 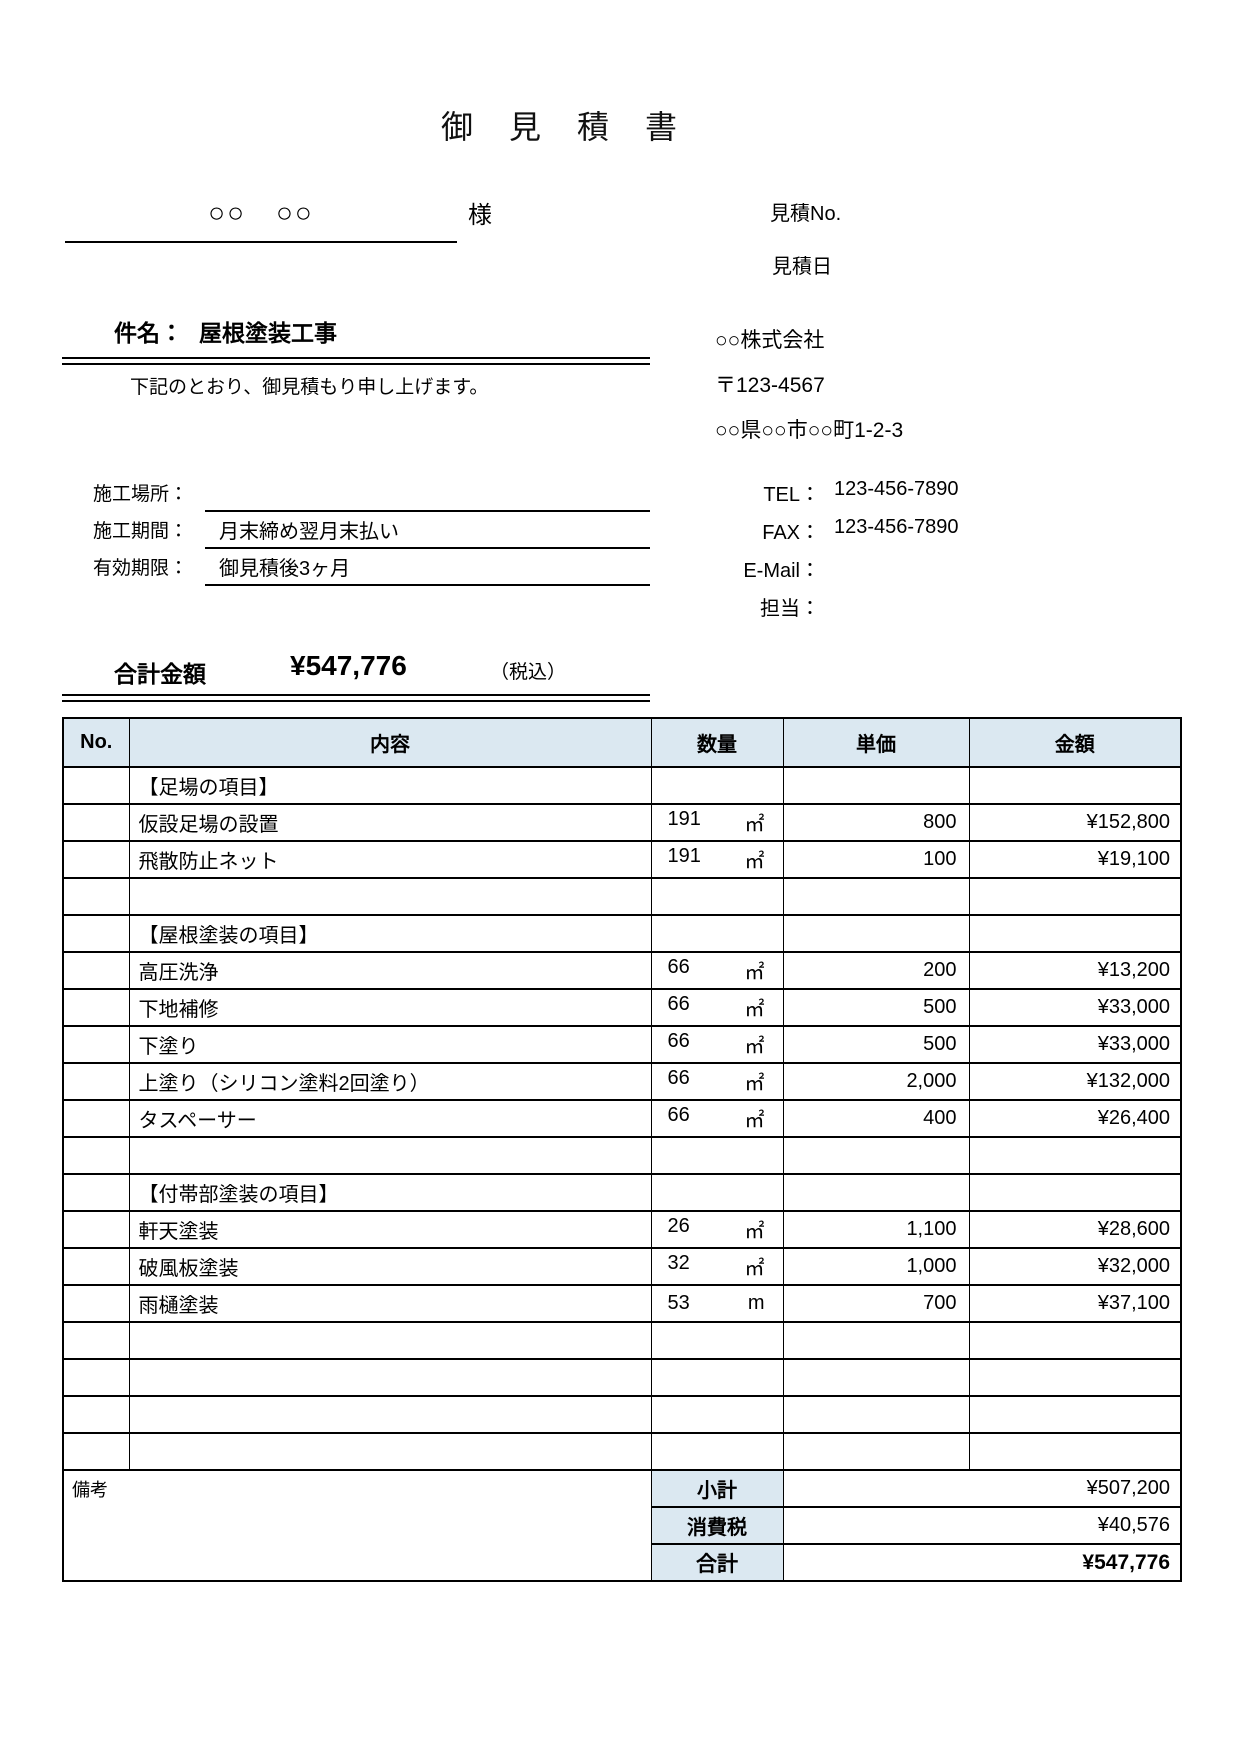 What do you see at coordinates (982, 1488) in the screenshot?
I see `total-value-cell: ¥507,200` at bounding box center [982, 1488].